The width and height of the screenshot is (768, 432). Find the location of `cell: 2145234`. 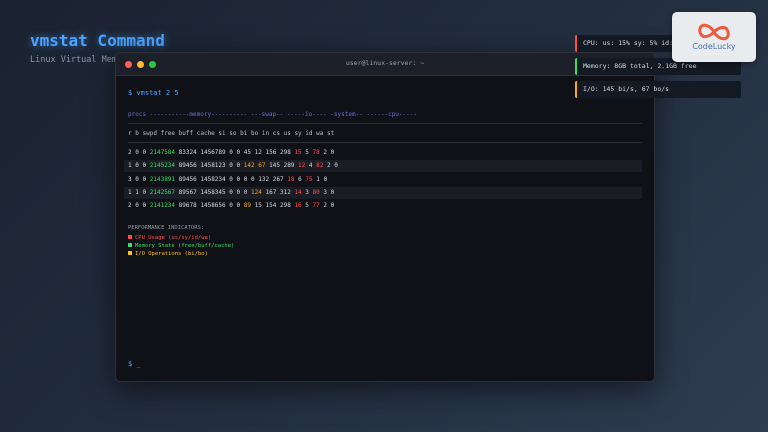

cell: 2145234 is located at coordinates (162, 166).